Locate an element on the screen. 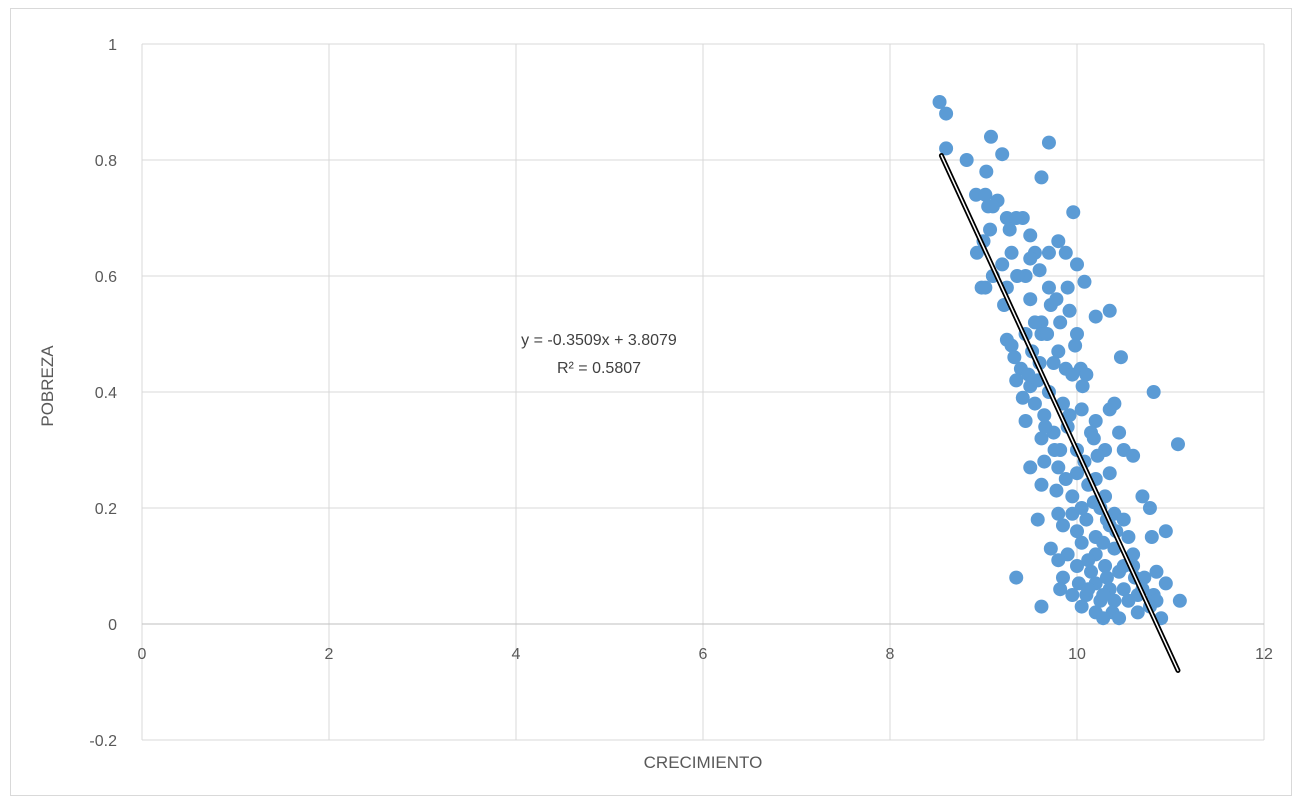 The width and height of the screenshot is (1294, 800). trendline-group is located at coordinates (1059, 413).